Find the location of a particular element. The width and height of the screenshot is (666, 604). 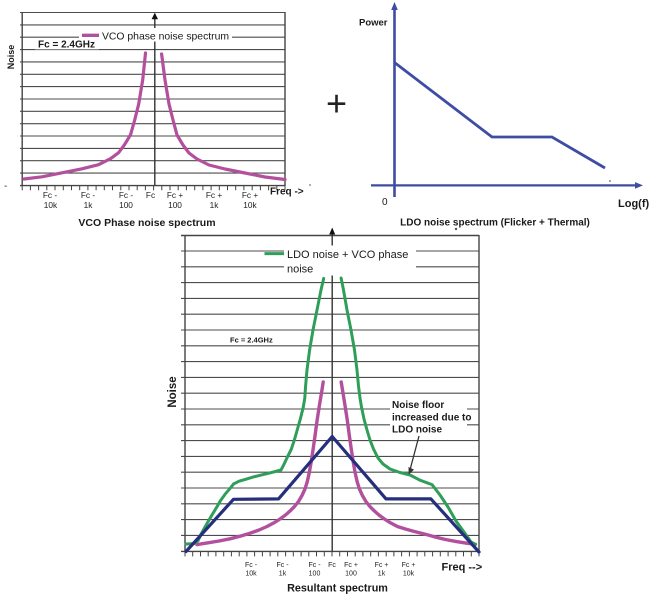

svg-text: LDO noise + VCO phase is located at coordinates (347, 255).